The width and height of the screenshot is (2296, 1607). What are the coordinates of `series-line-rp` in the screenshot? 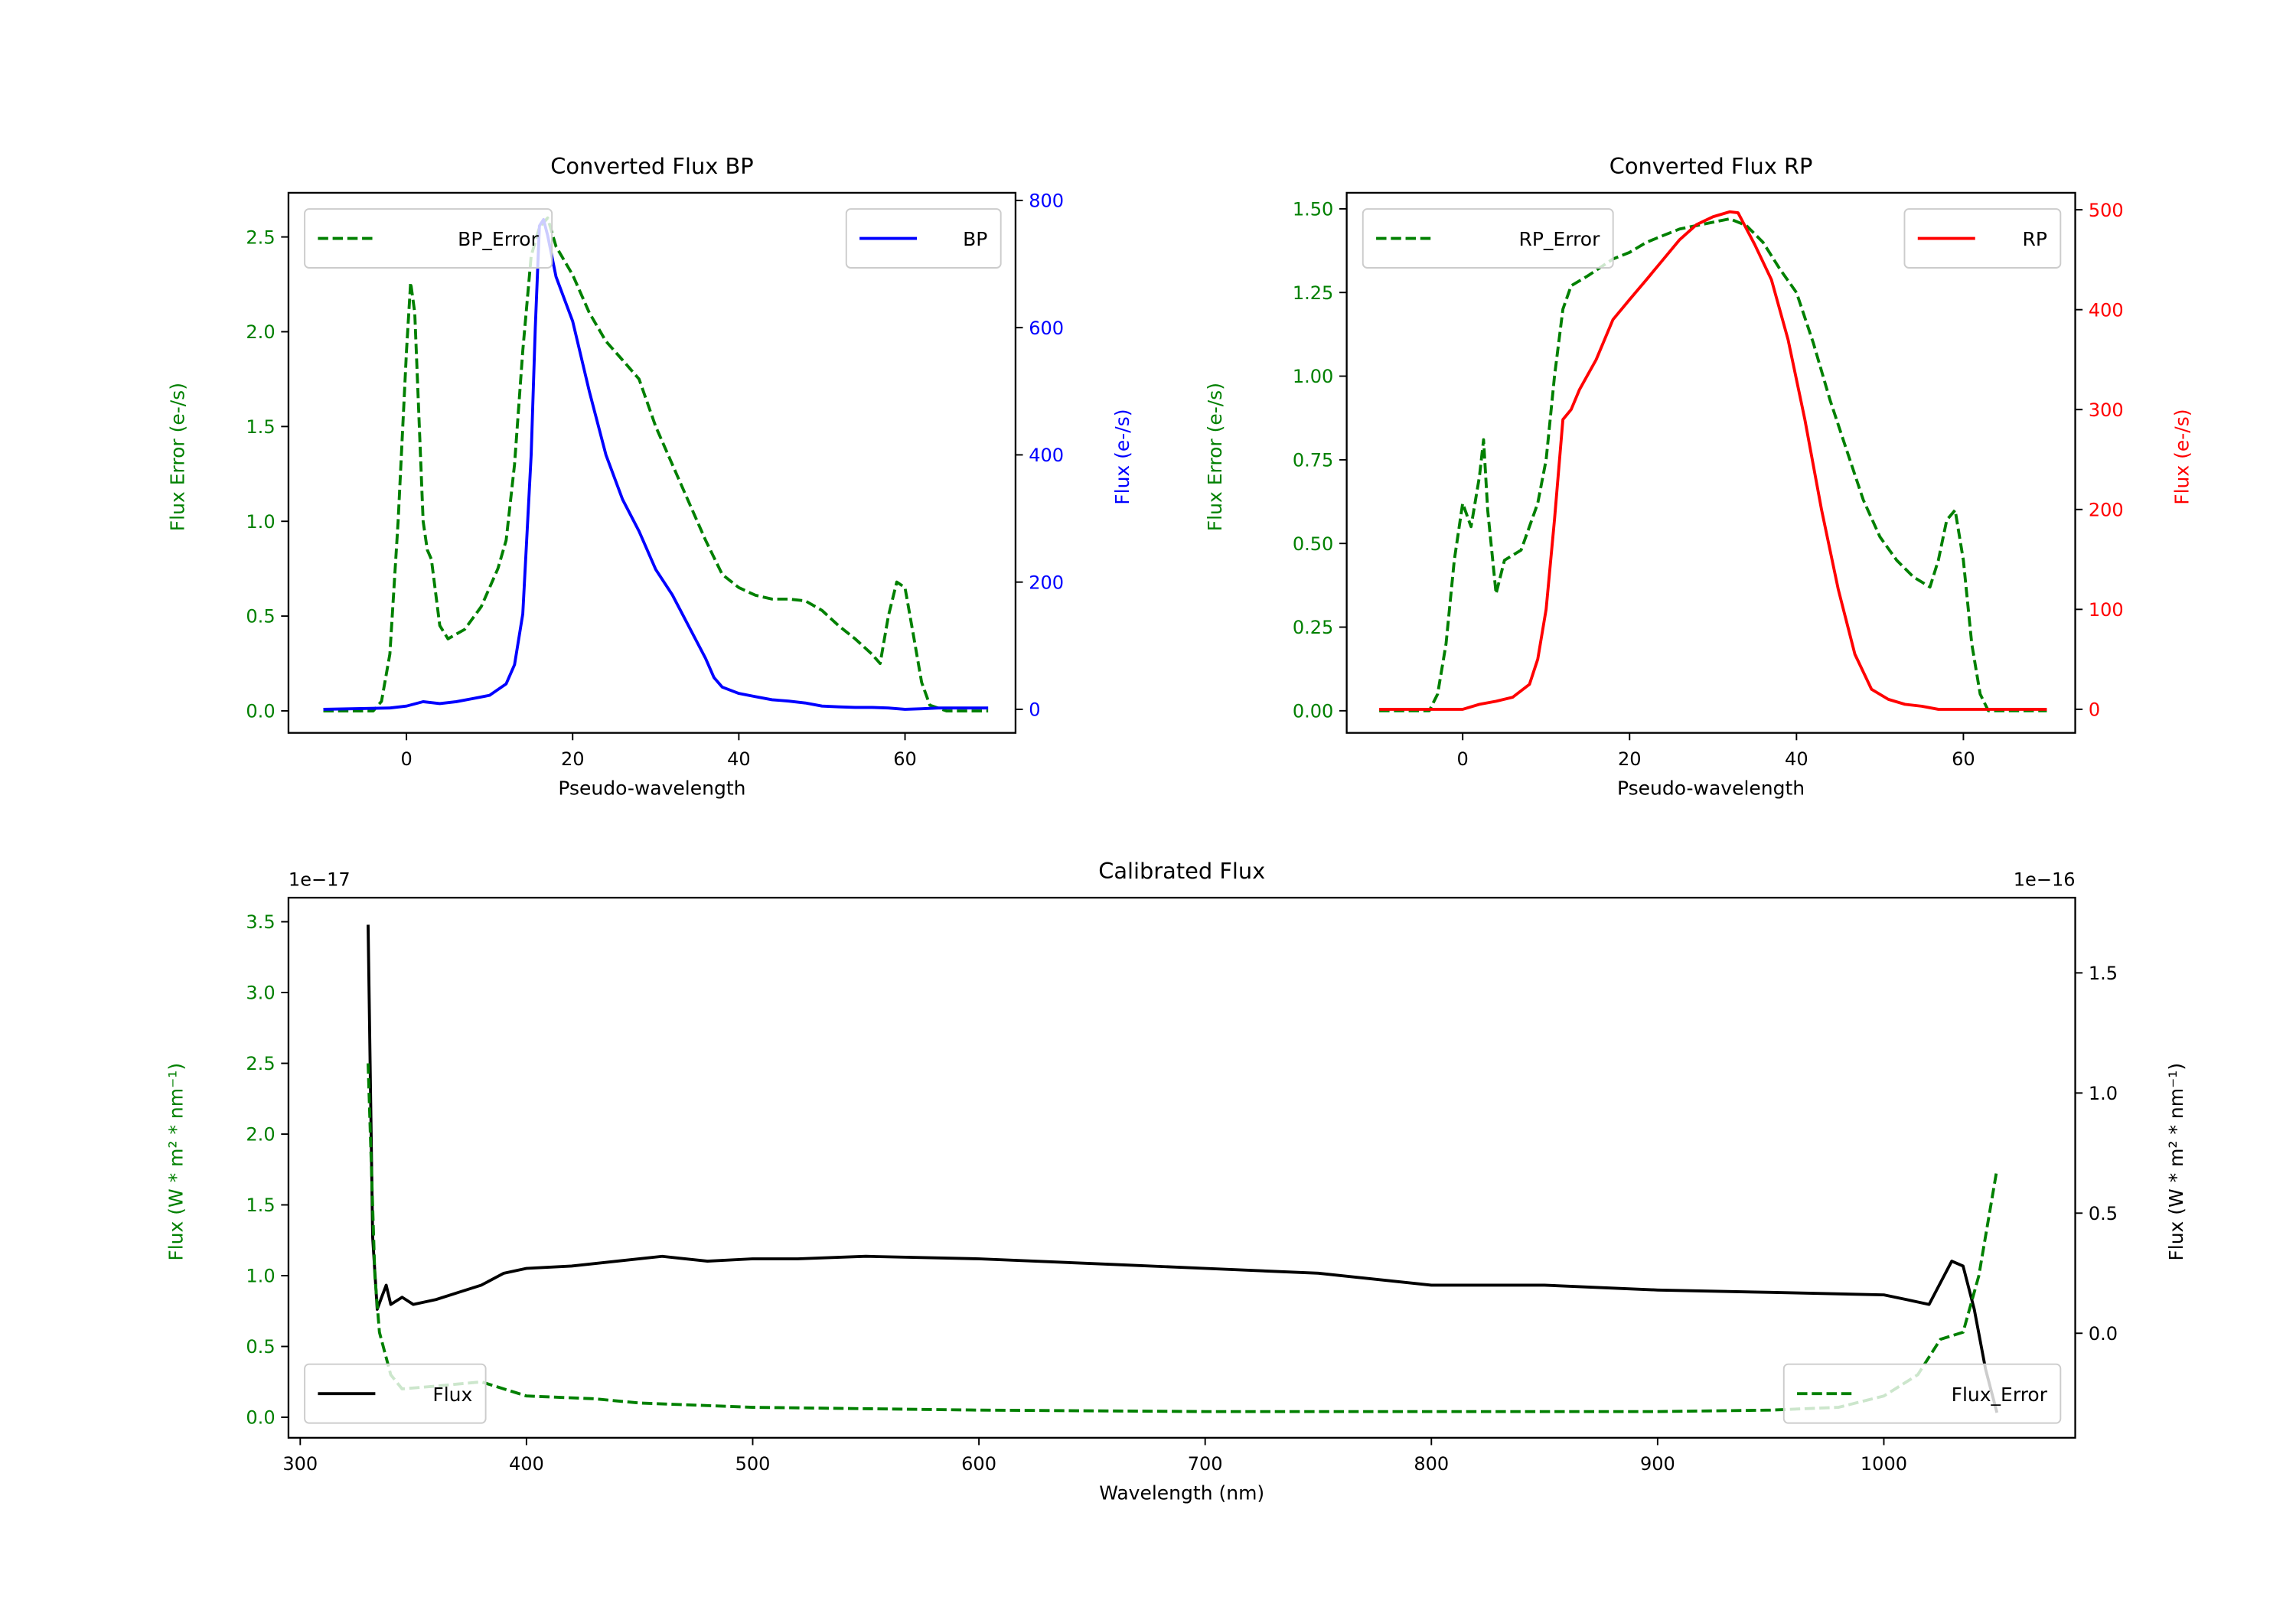 It's located at (1713, 460).